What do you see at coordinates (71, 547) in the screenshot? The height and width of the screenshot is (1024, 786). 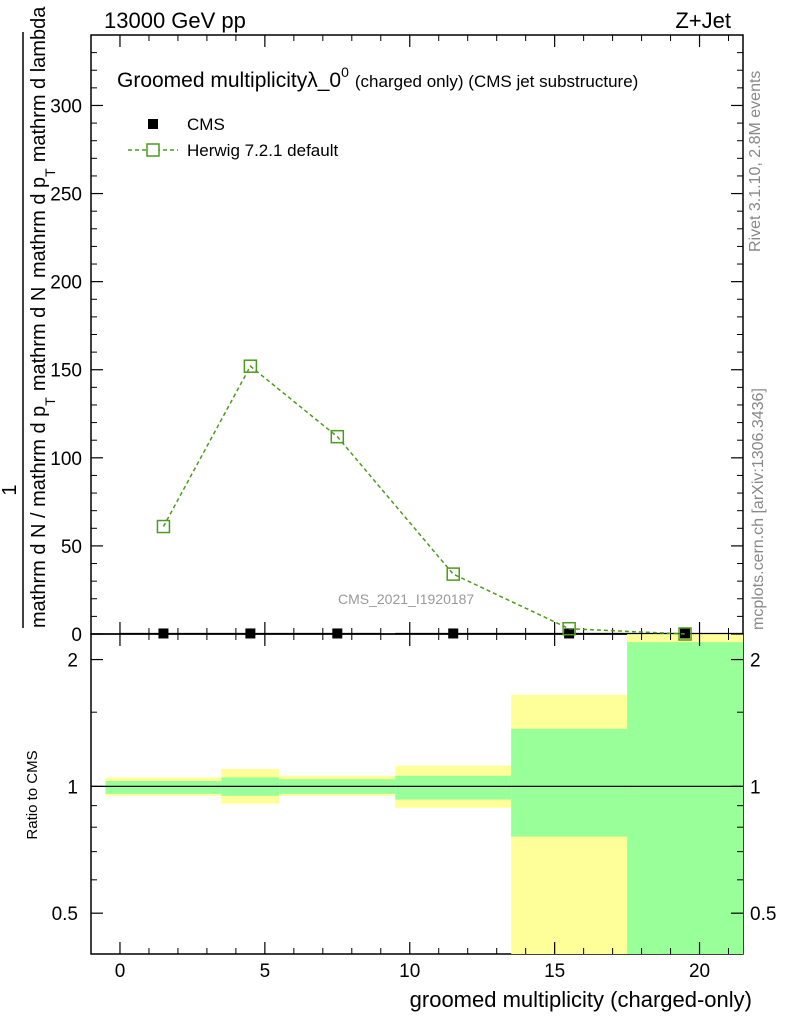 I see `y-tick-label: 50` at bounding box center [71, 547].